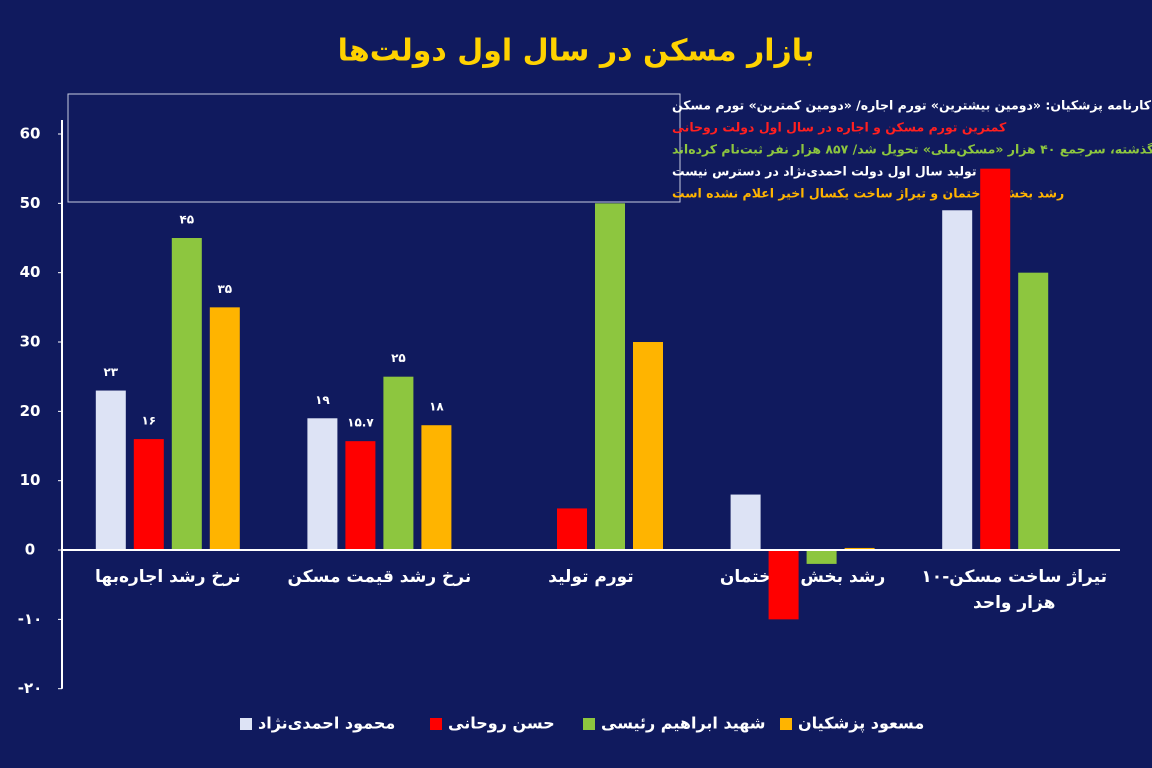 Image resolution: width=1152 pixels, height=768 pixels. Describe the element at coordinates (110, 372) in the screenshot. I see `value-label: ۲۳` at that location.